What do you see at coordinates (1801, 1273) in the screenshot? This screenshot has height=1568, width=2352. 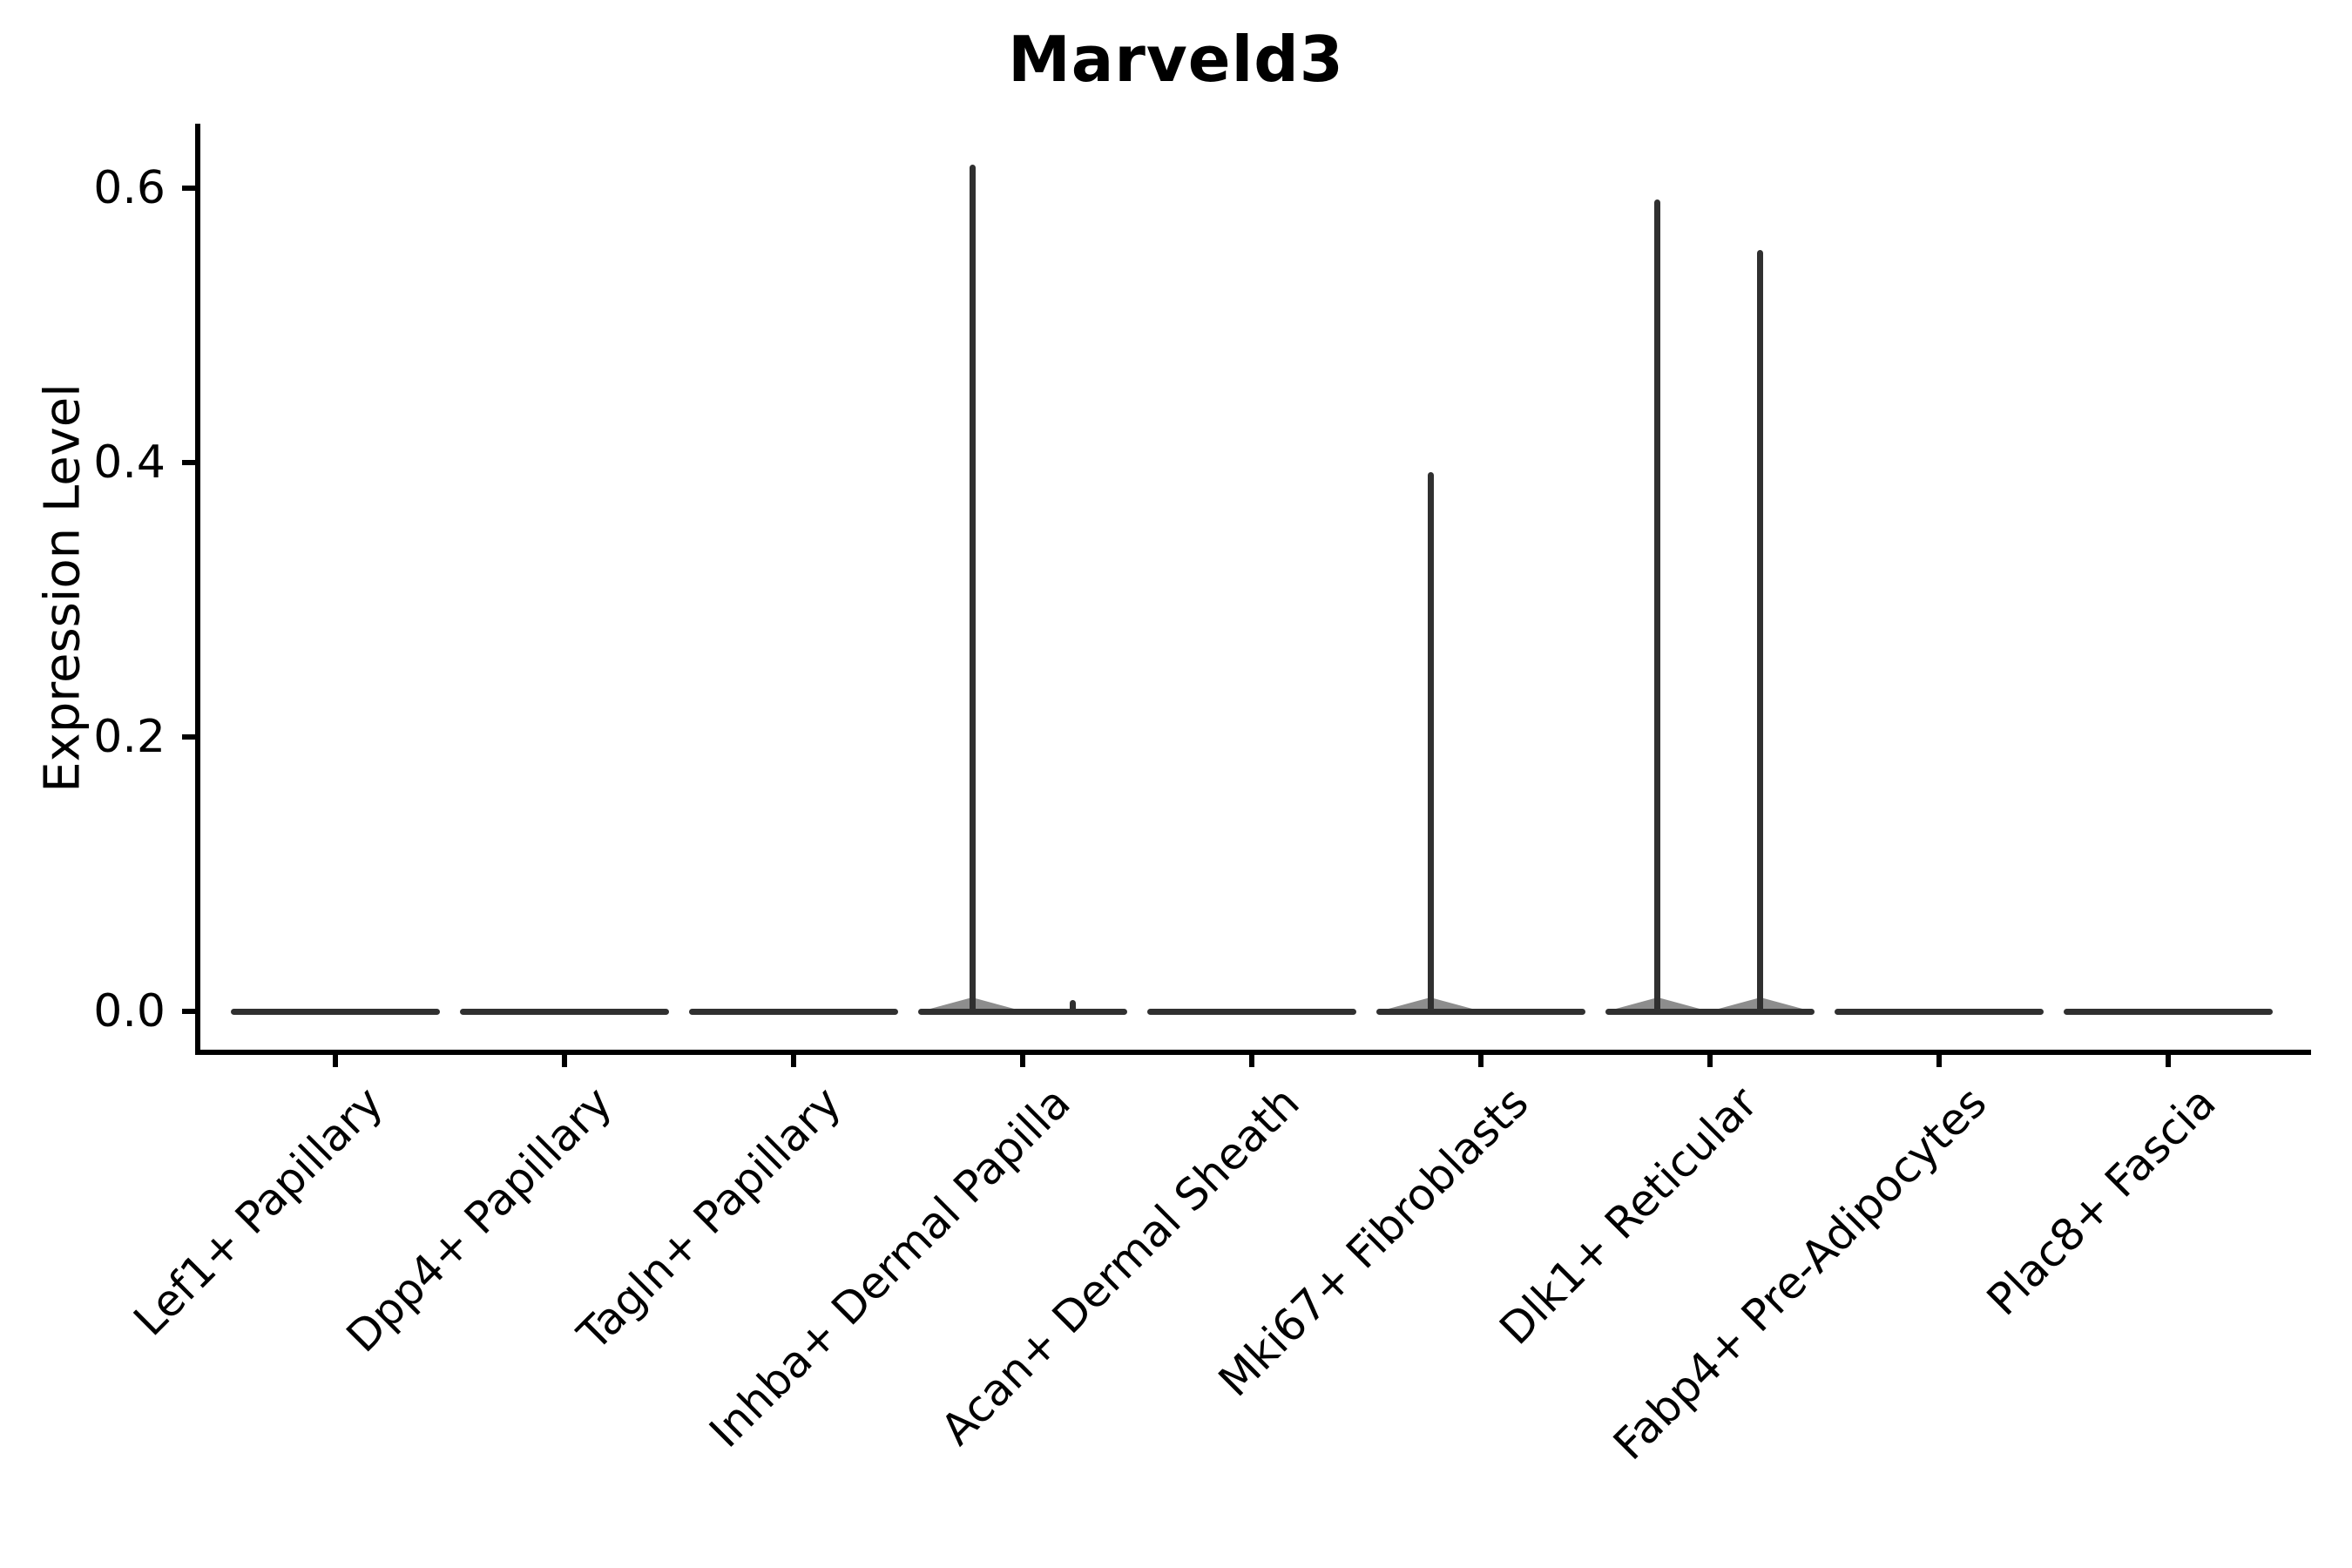 I see `x-tick-label: Fabp4+ Pre-Adipocytes` at bounding box center [1801, 1273].